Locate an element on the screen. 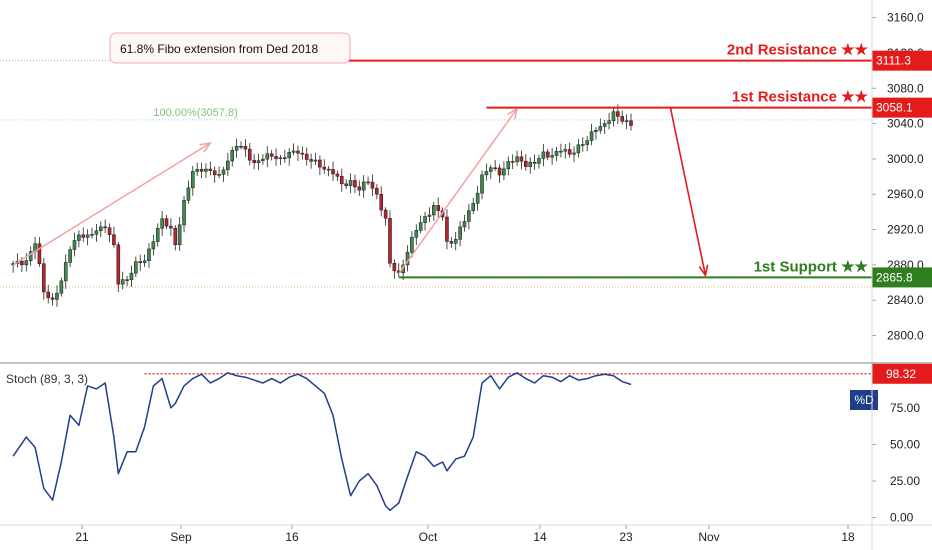  price-tick-label: 2800.0 is located at coordinates (905, 336).